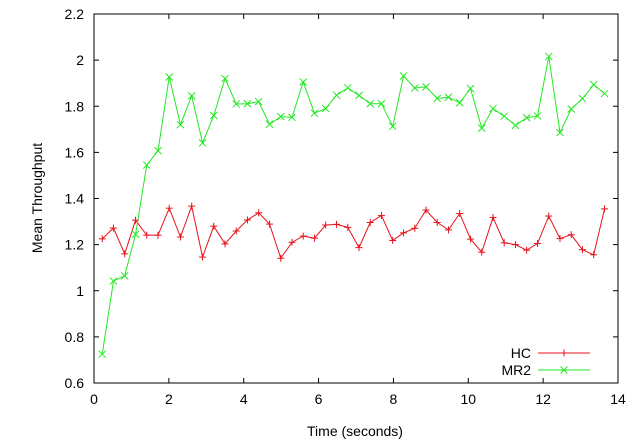 Image resolution: width=642 pixels, height=444 pixels. I want to click on y-tick-label: 2, so click(80, 60).